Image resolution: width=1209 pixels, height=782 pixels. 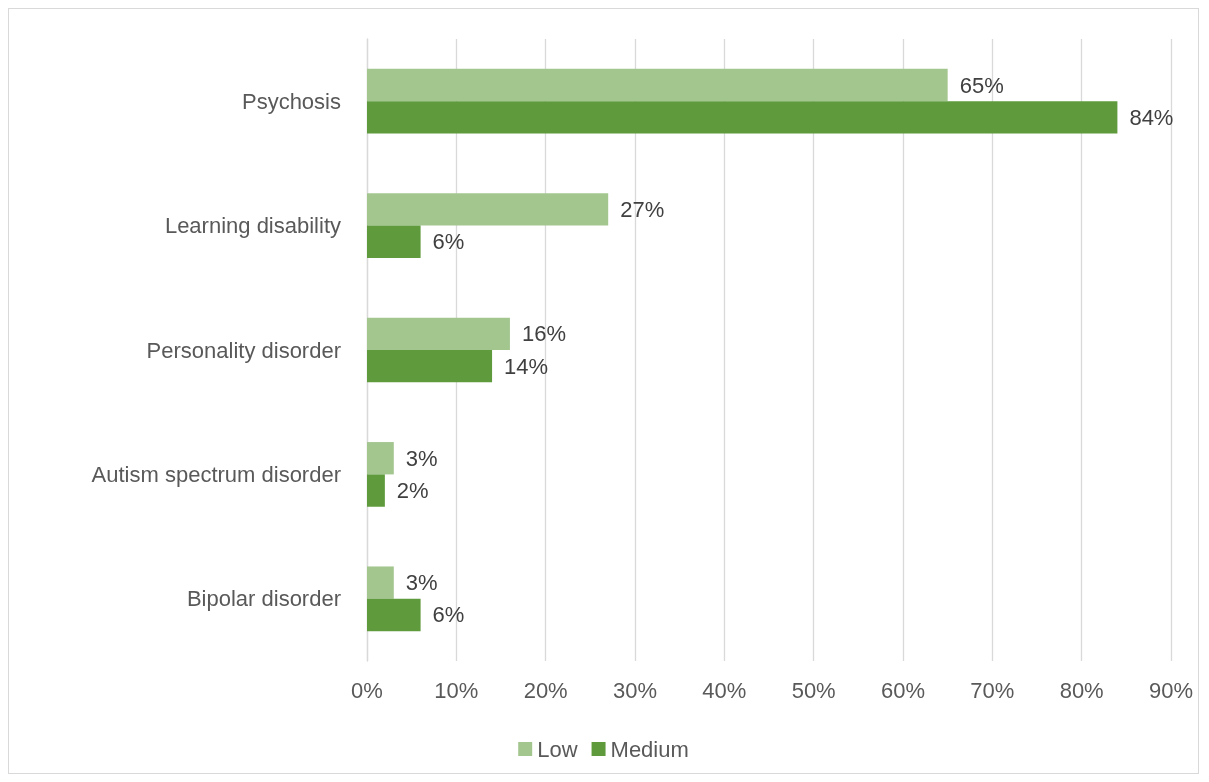 I want to click on x-tick-label: 90%, so click(x=1171, y=690).